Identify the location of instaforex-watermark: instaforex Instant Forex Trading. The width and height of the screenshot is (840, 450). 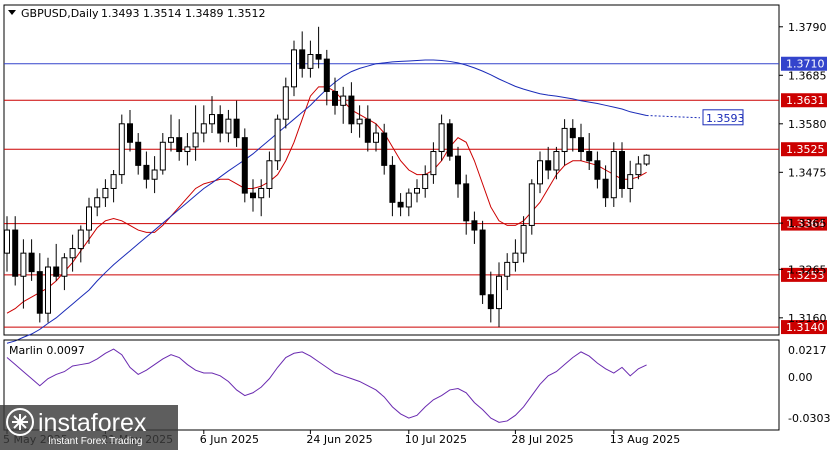
(89, 427).